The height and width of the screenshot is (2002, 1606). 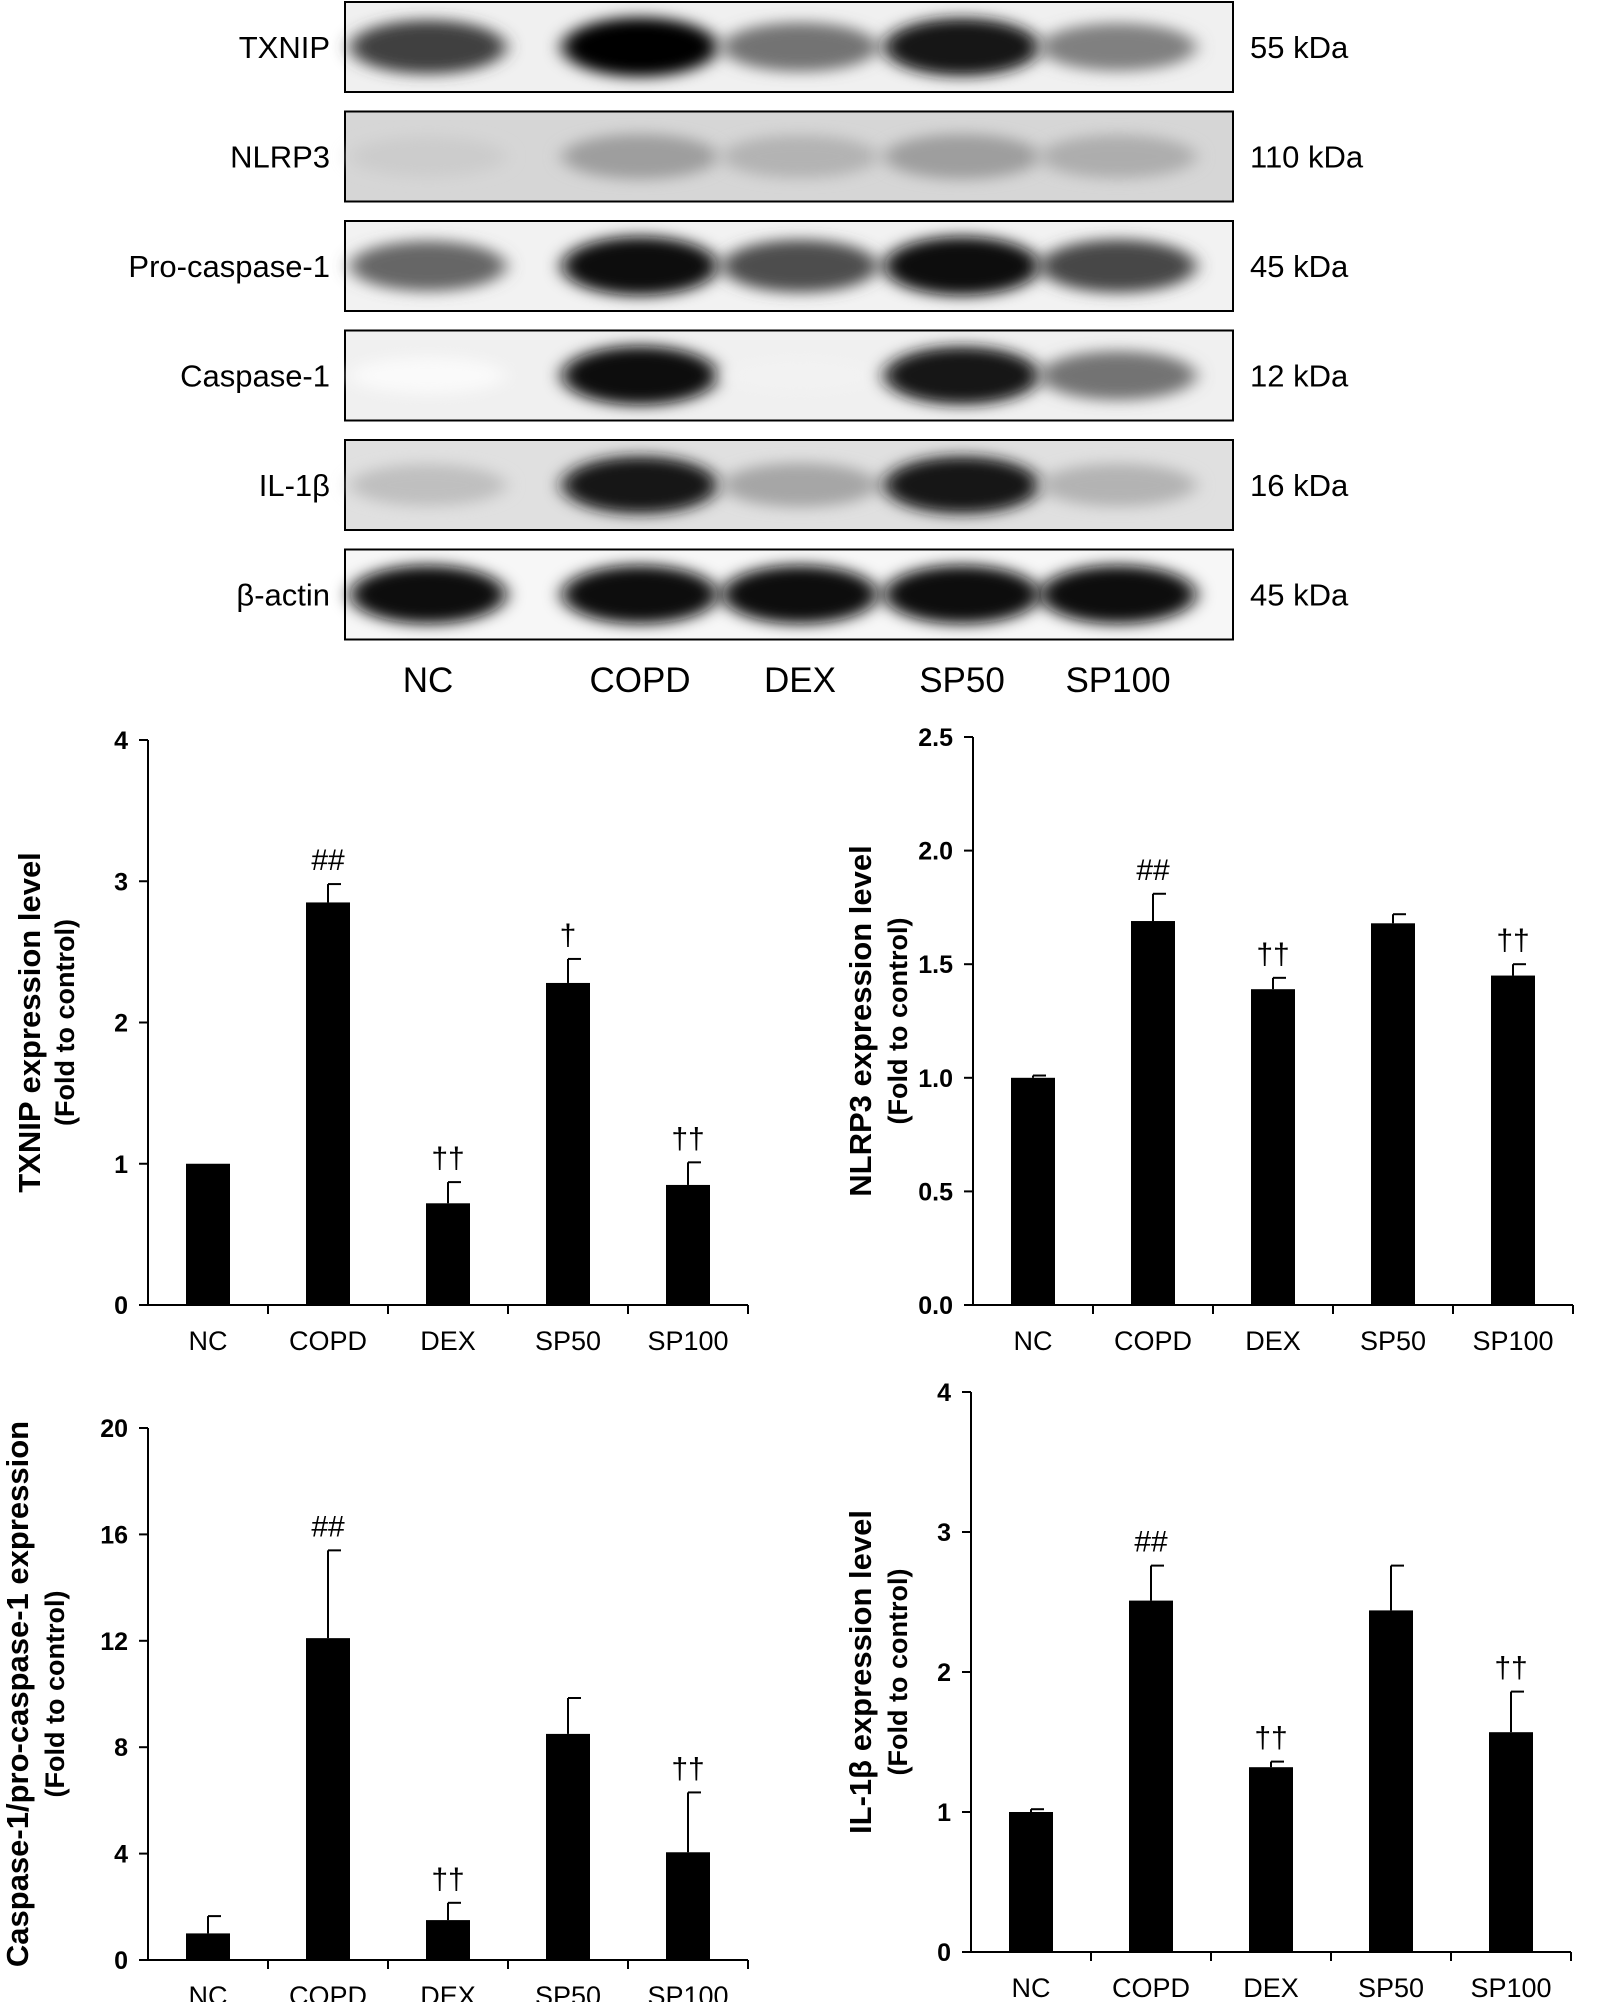 What do you see at coordinates (935, 1192) in the screenshot?
I see `y-tick-label: 0.5` at bounding box center [935, 1192].